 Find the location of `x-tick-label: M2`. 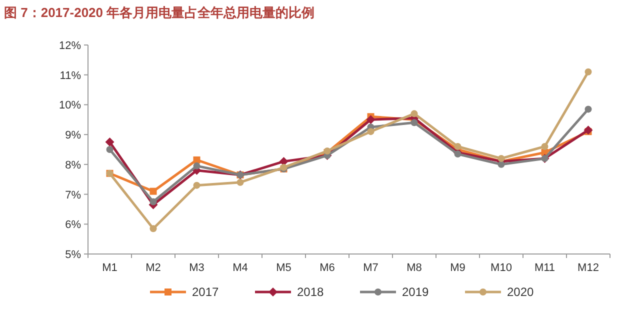

x-tick-label: M2 is located at coordinates (153, 268).